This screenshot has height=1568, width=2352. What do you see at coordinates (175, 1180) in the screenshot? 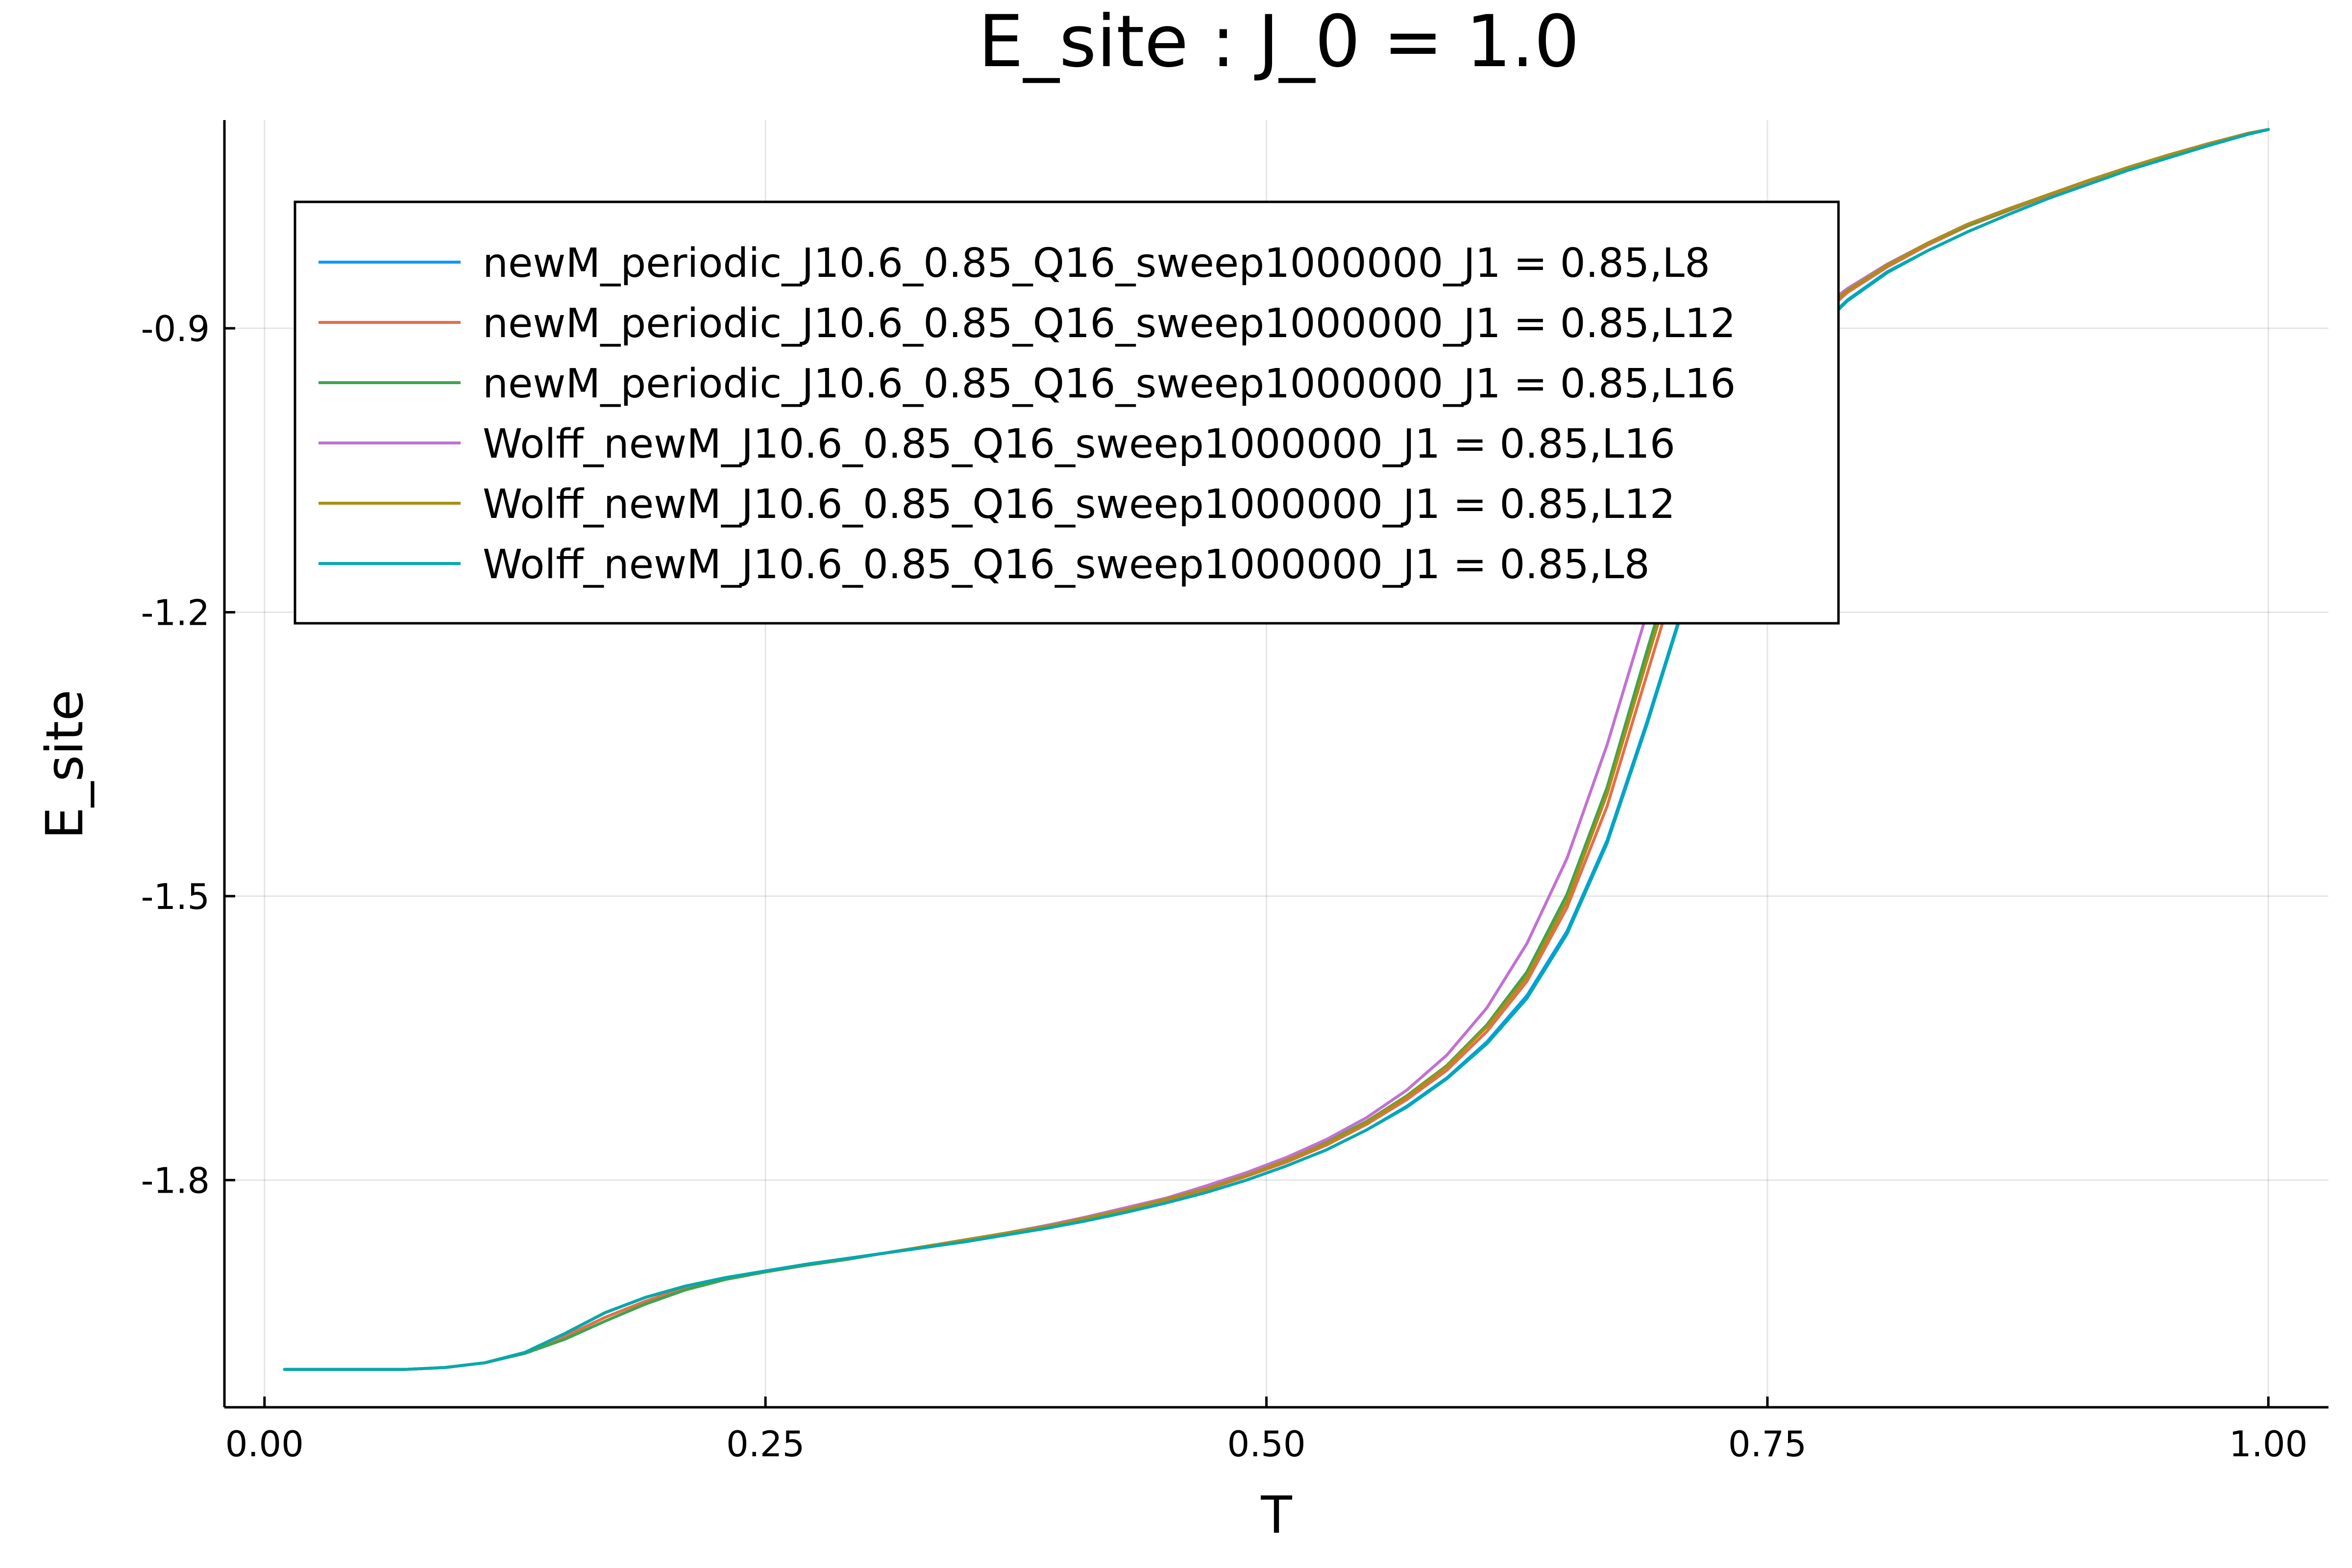
I see `y-tick-label: -1.8` at bounding box center [175, 1180].